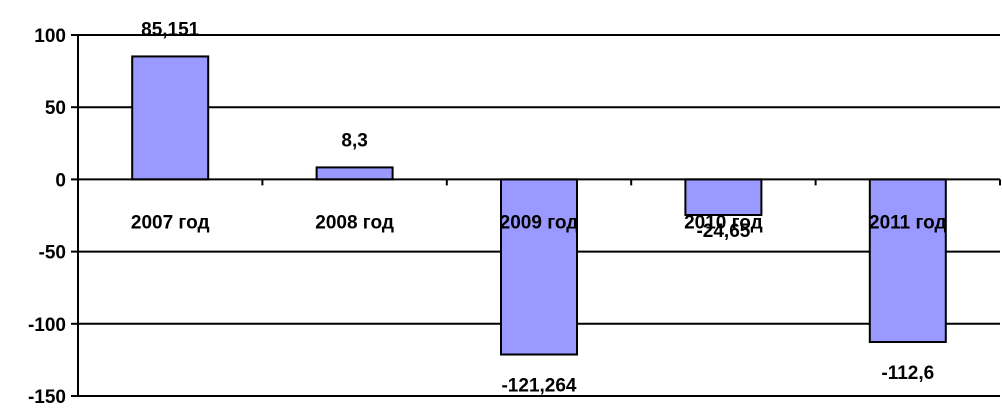  What do you see at coordinates (354, 222) in the screenshot?
I see `x-tick-label: 2008 год` at bounding box center [354, 222].